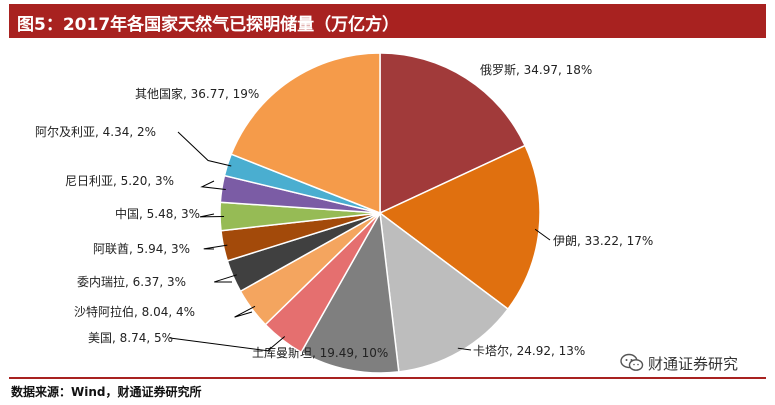 This screenshot has width=775, height=405. I want to click on pie-label-4: 美国, 8.74, 5%, so click(130, 338).